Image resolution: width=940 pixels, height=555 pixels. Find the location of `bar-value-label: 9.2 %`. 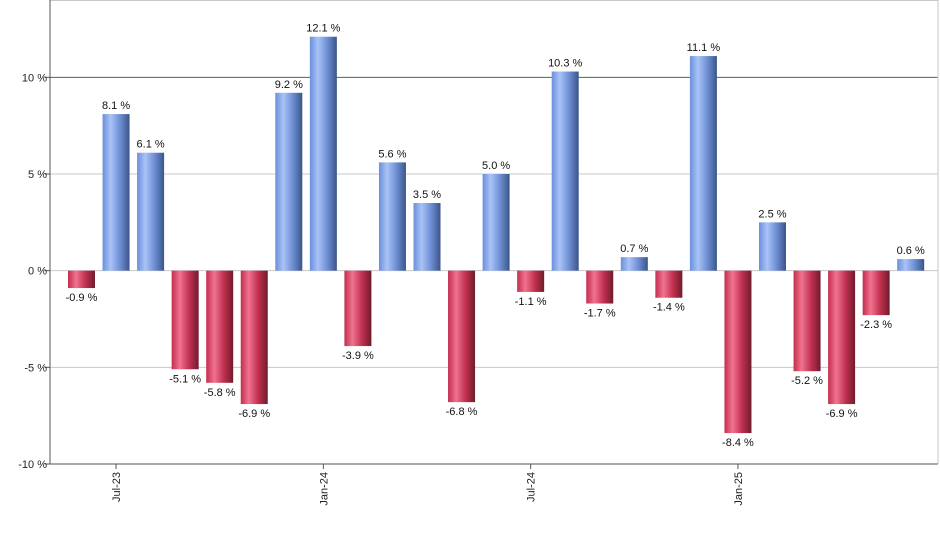

bar-value-label: 9.2 % is located at coordinates (289, 85).